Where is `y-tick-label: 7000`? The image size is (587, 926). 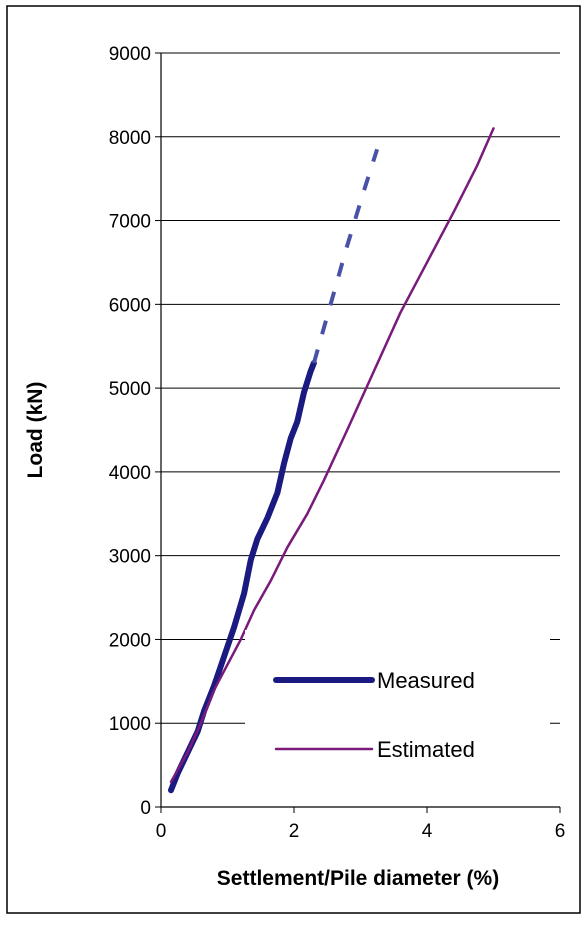 y-tick-label: 7000 is located at coordinates (130, 222).